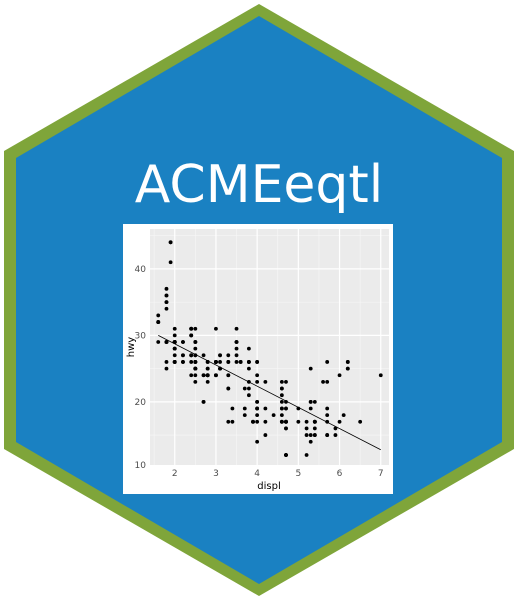  I want to click on y-tick-label: 20, so click(141, 403).